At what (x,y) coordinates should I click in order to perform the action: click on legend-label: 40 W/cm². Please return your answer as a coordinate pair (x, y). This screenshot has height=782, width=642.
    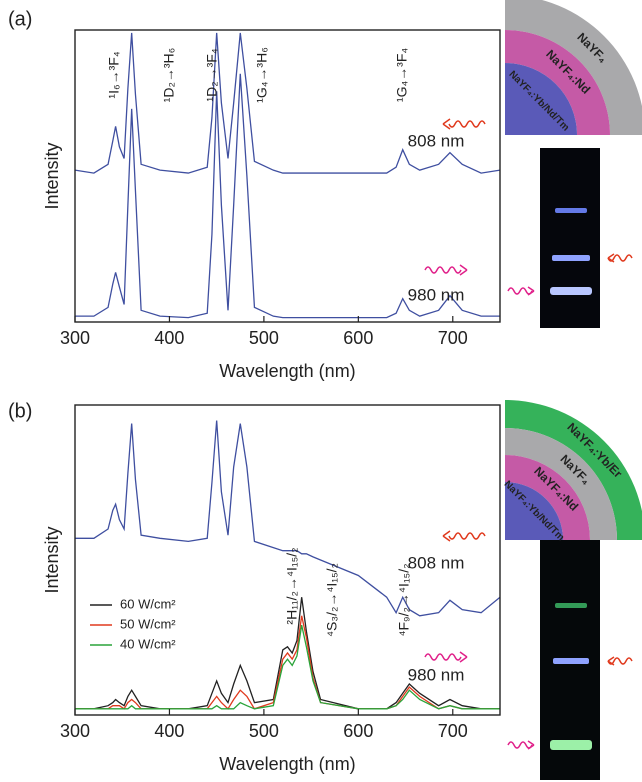
    Looking at the image, I should click on (148, 643).